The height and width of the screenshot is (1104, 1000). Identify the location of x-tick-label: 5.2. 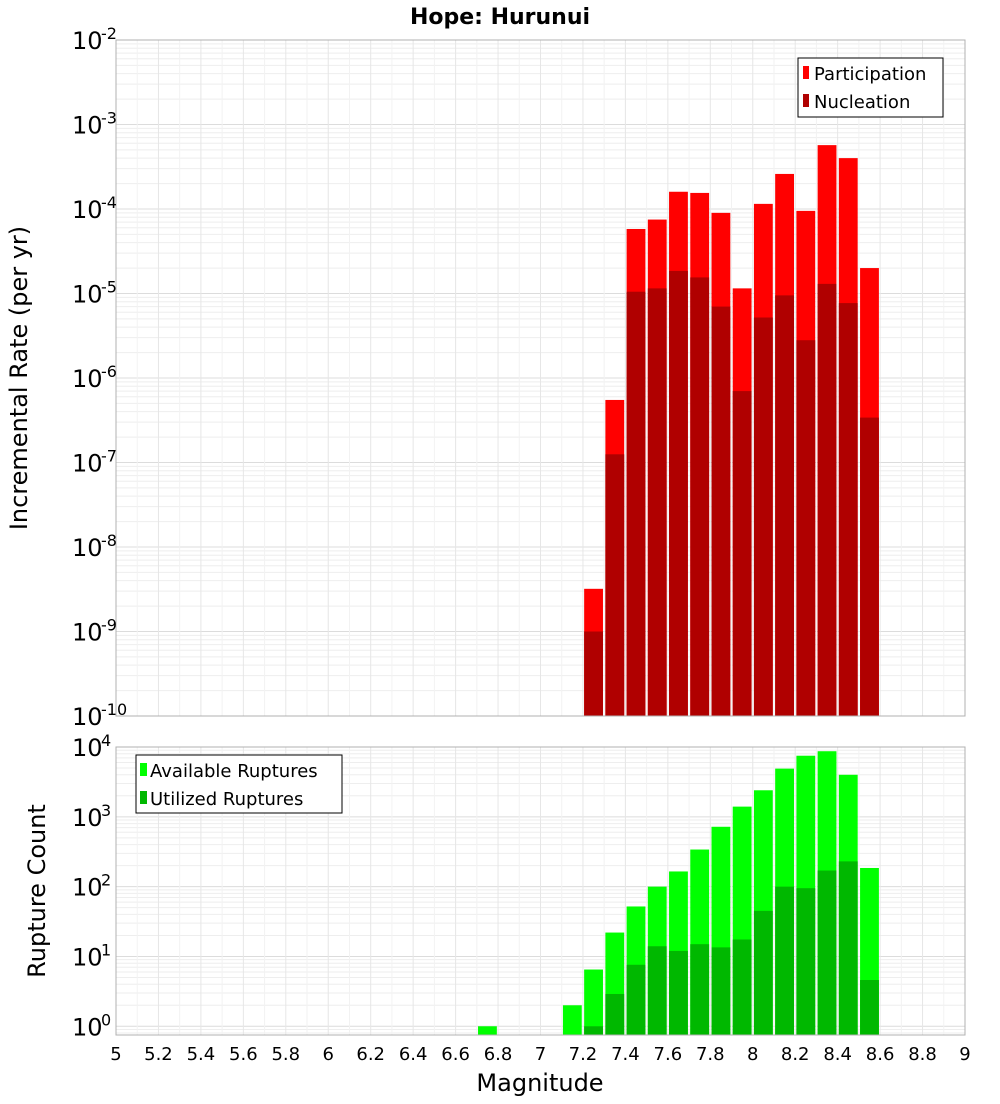
(158, 1054).